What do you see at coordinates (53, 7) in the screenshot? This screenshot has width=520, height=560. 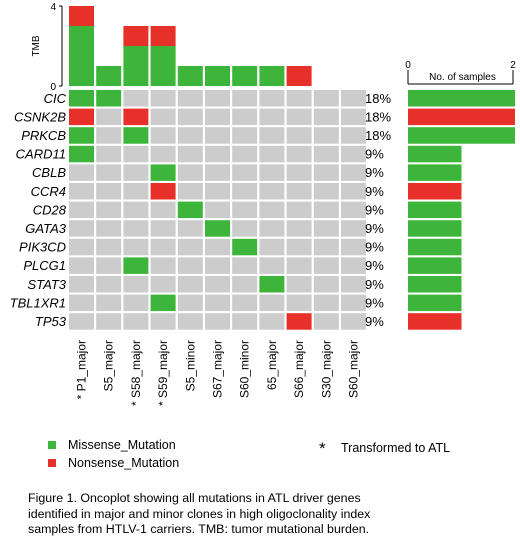 I see `tmb-tick-label: 4` at bounding box center [53, 7].